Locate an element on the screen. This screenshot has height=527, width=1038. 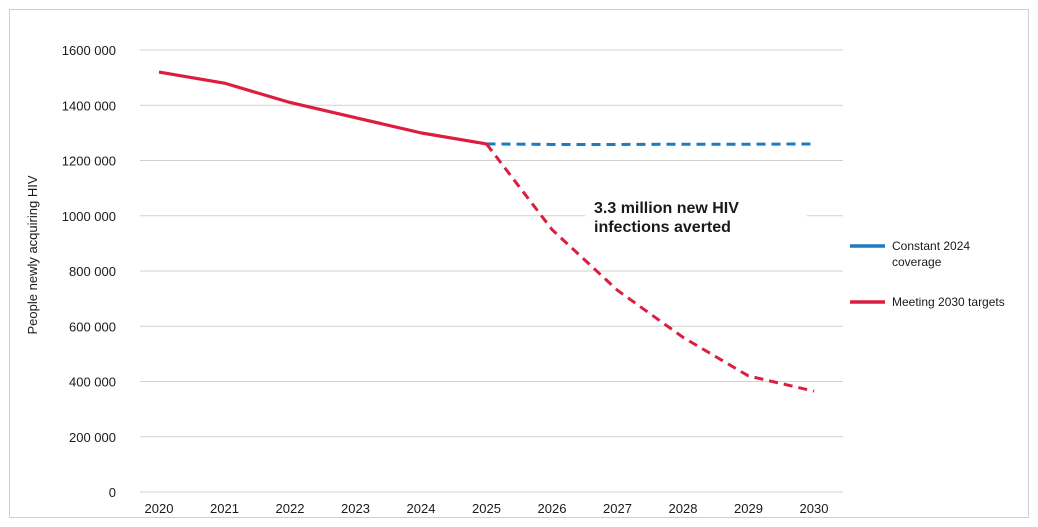
x-tick-label: 2027 is located at coordinates (617, 508).